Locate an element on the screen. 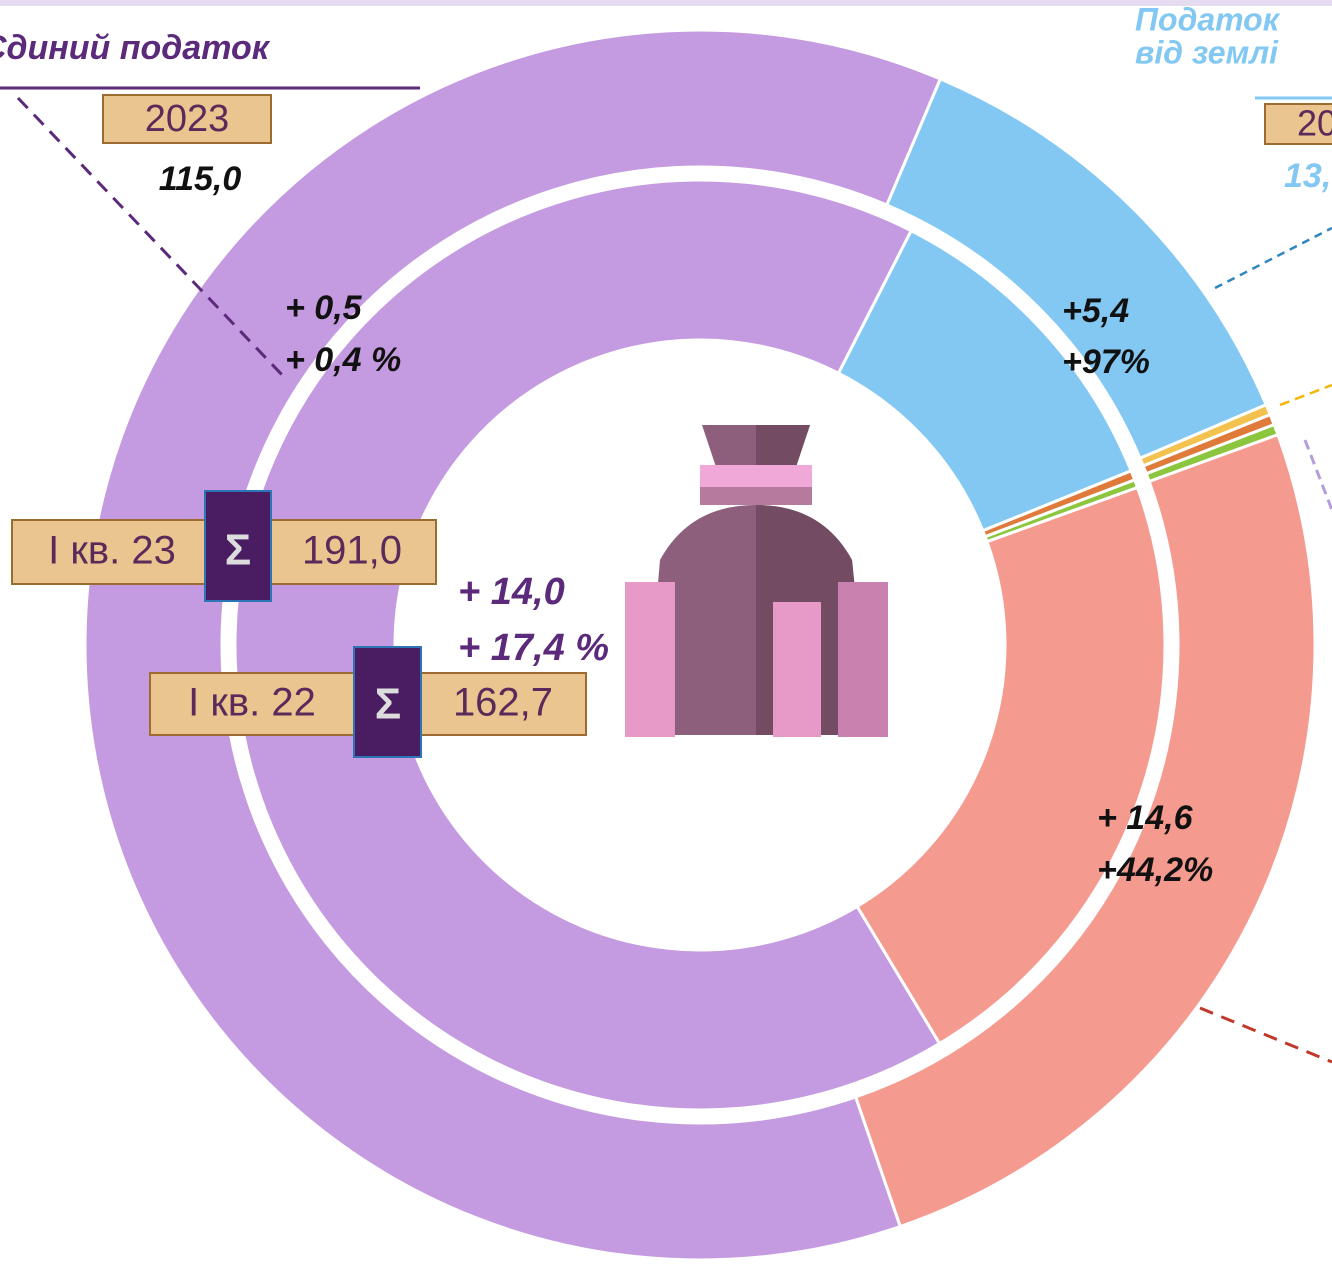  change-pct: +97% is located at coordinates (1106, 362).